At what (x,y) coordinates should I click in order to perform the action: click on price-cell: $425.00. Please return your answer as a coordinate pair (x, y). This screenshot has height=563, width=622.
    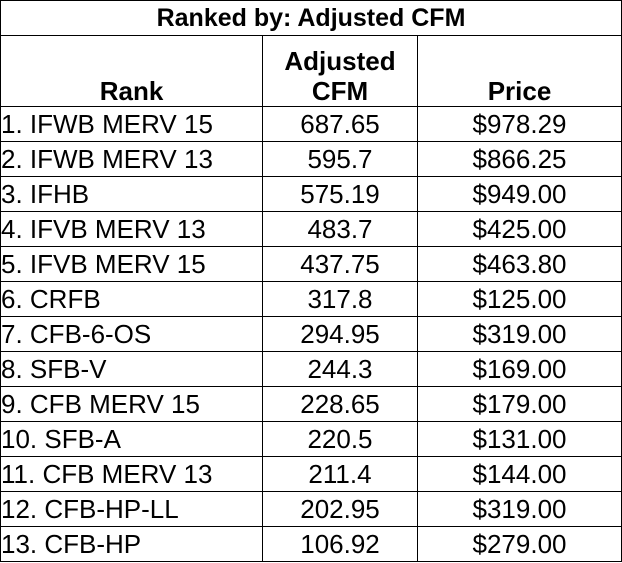
    Looking at the image, I should click on (519, 229).